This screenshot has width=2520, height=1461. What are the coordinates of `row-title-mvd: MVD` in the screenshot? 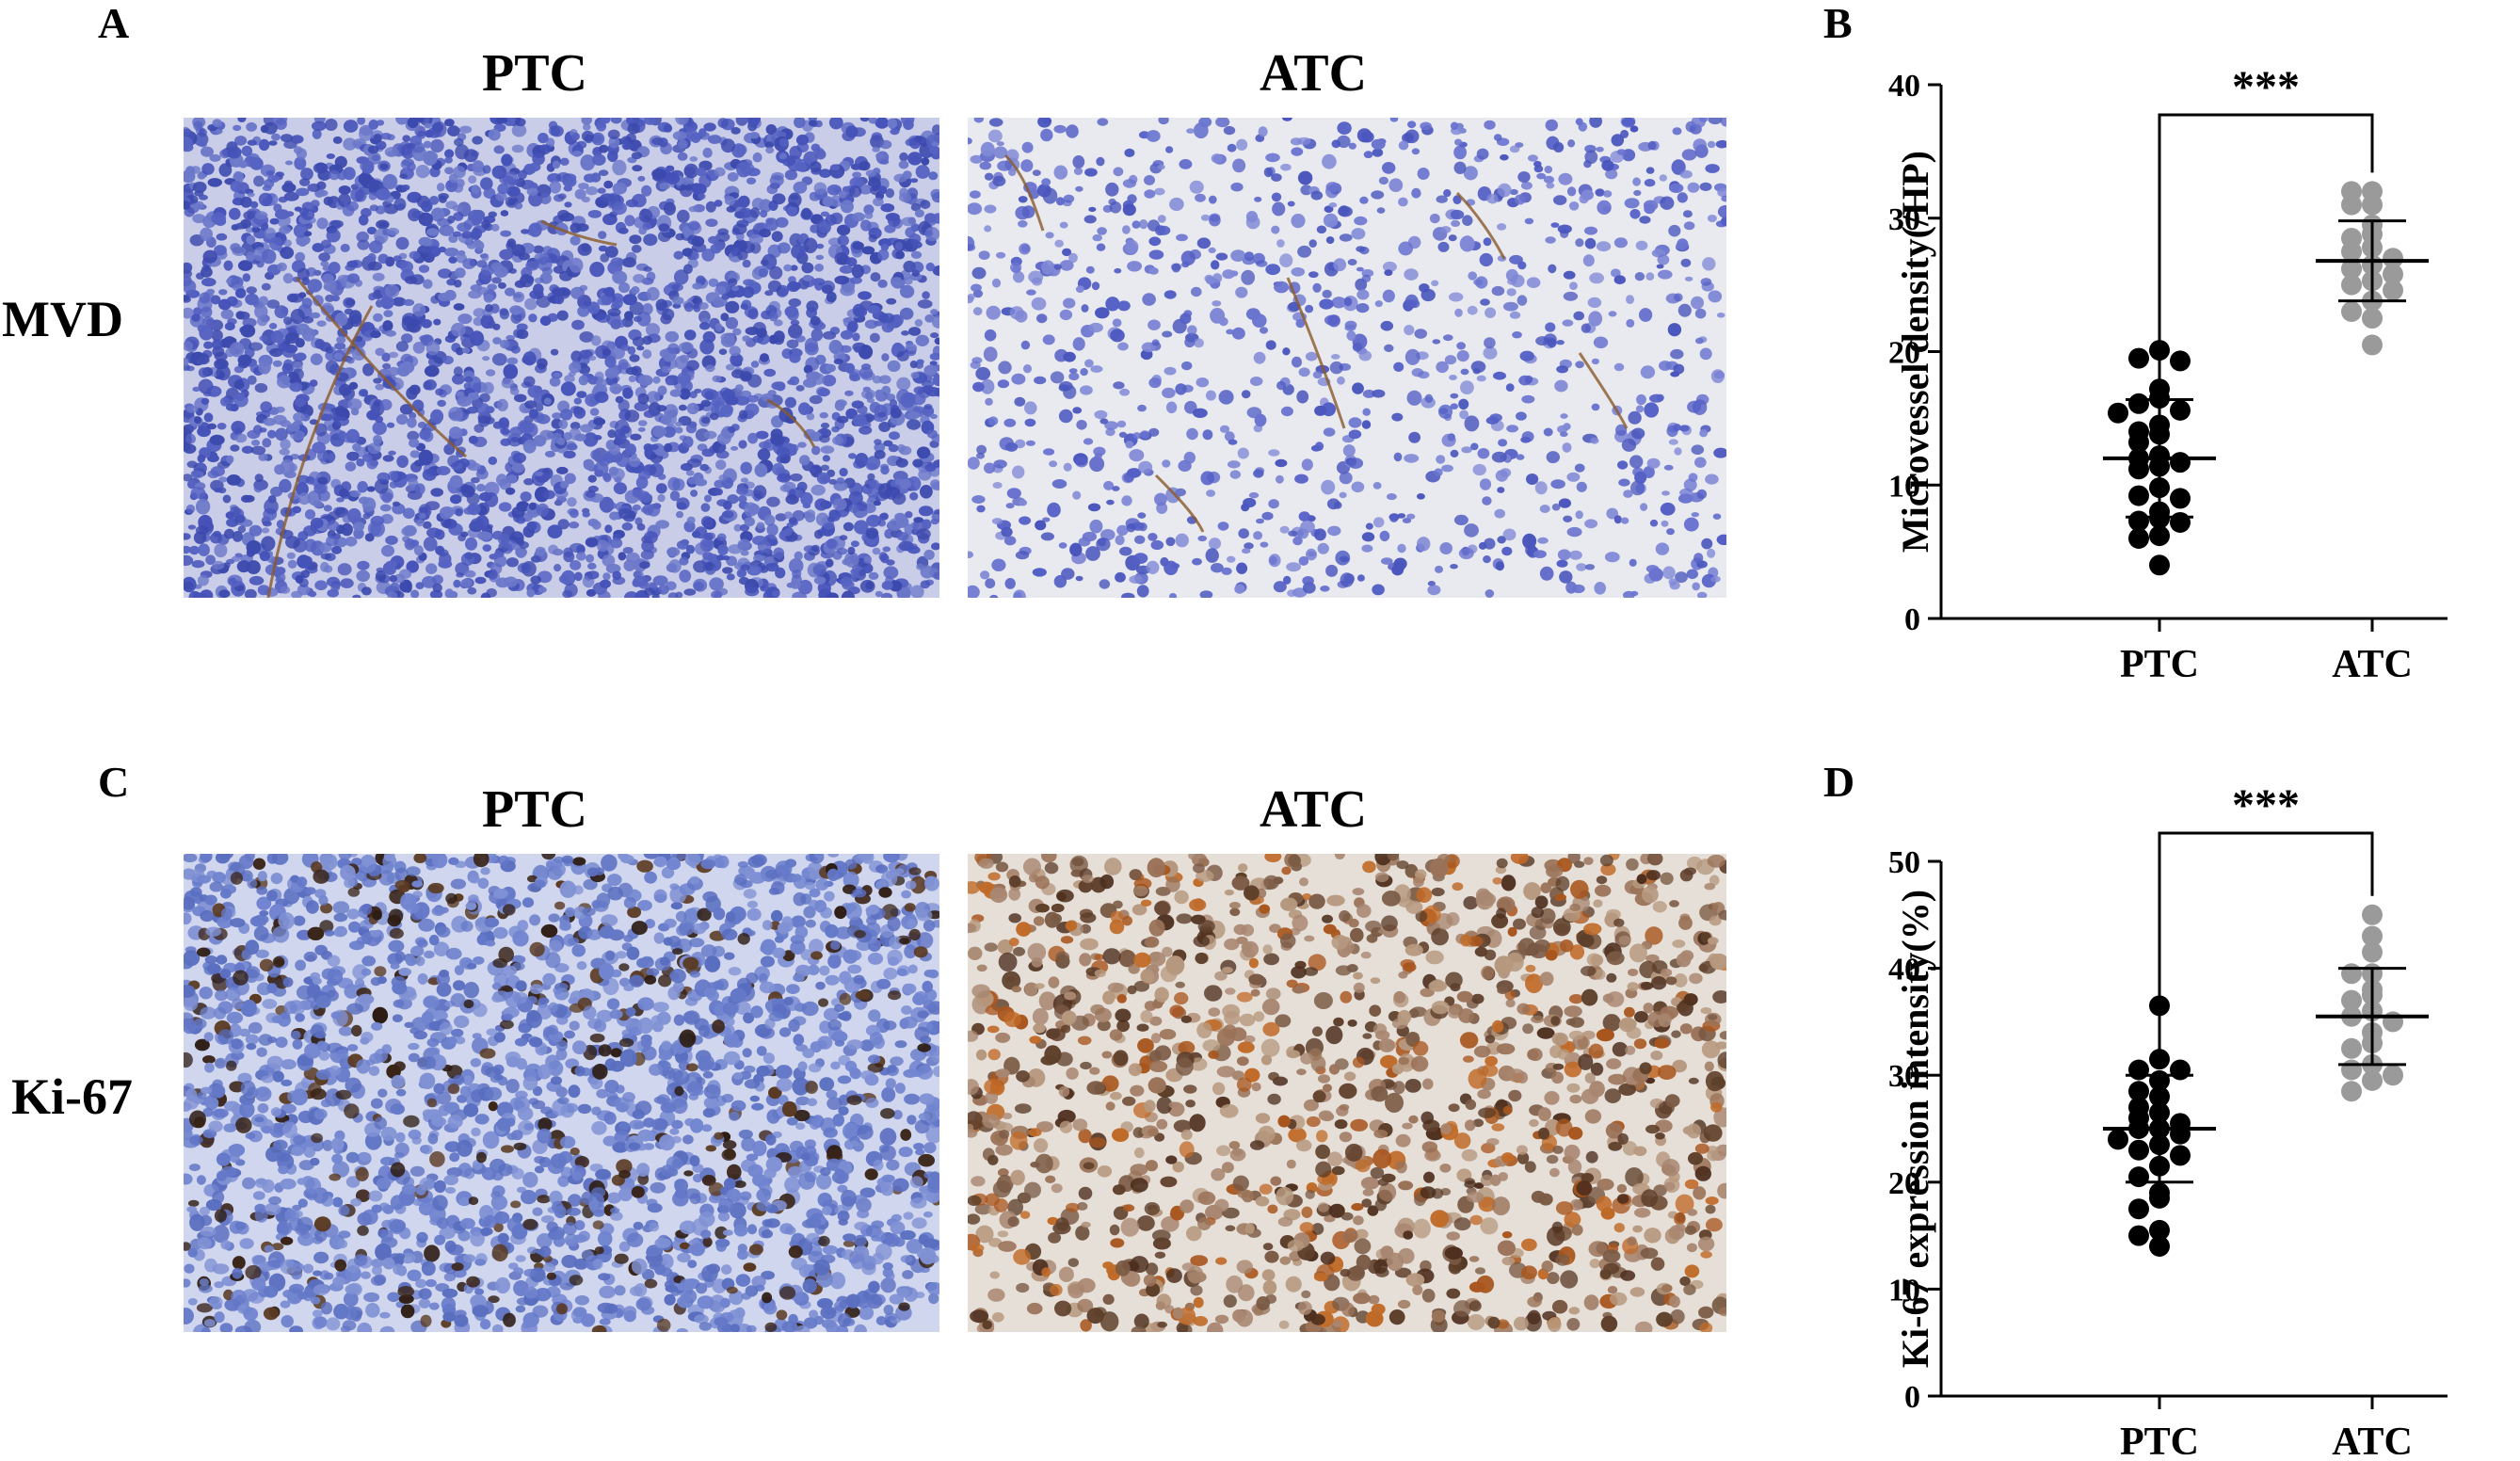 It's located at (62, 319).